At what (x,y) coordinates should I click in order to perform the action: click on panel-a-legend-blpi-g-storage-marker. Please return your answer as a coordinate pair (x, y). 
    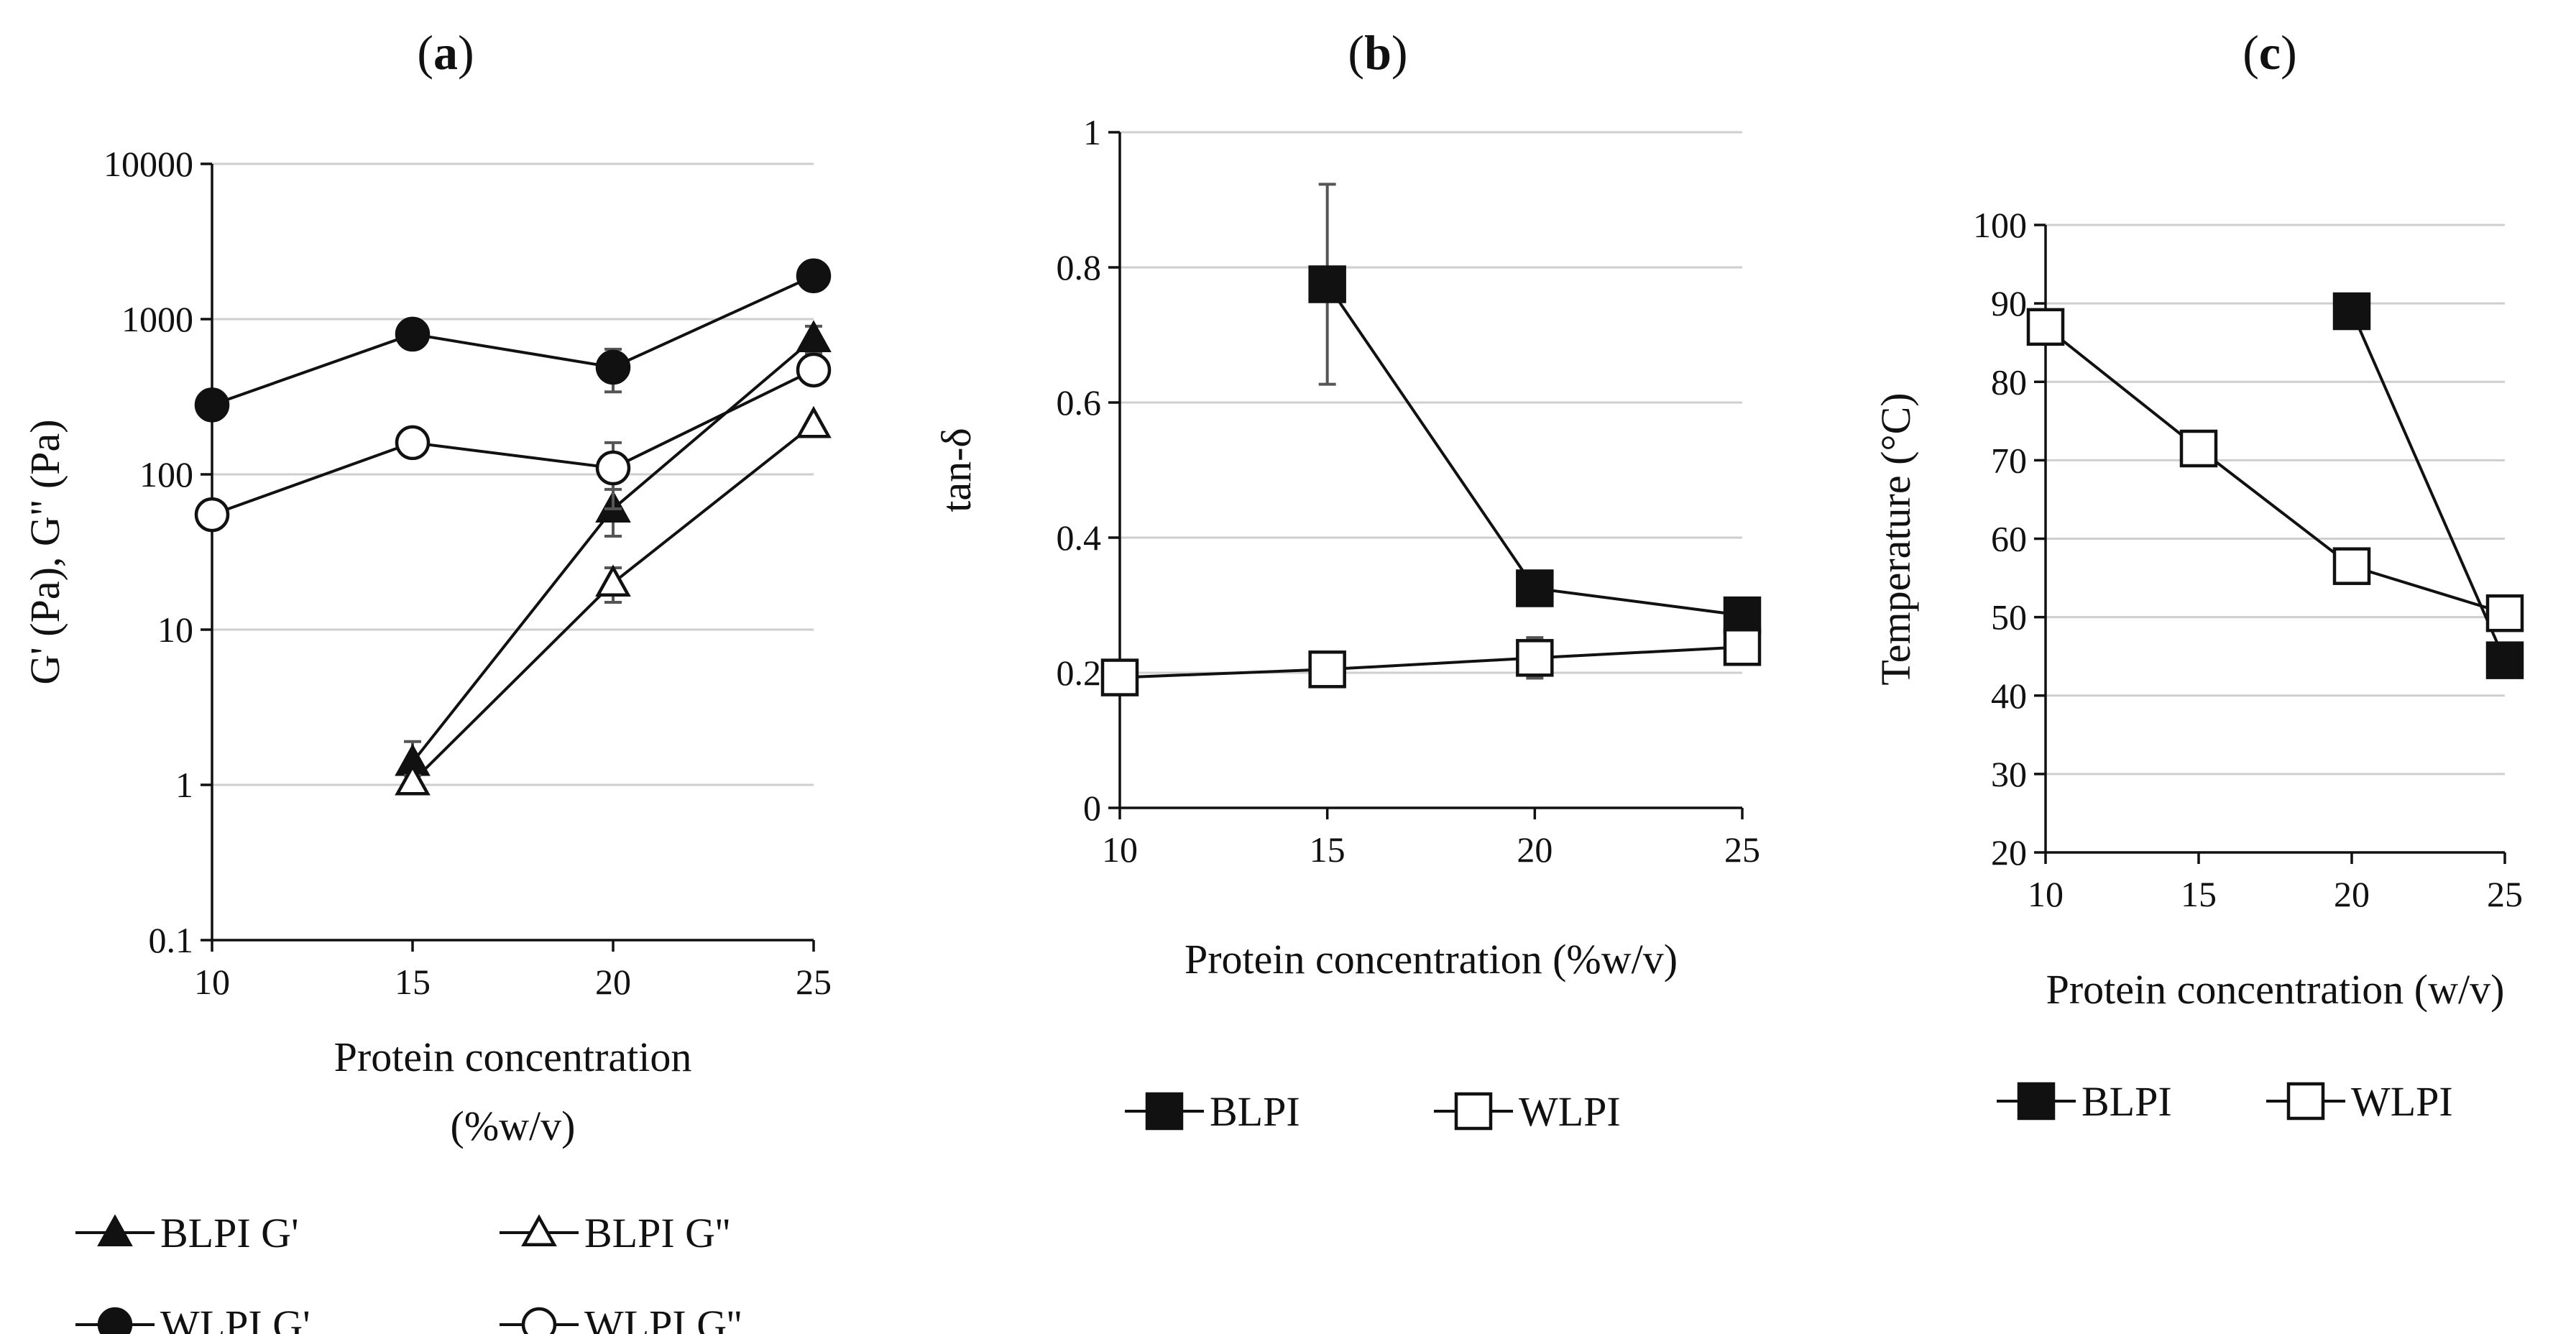
    Looking at the image, I should click on (115, 1230).